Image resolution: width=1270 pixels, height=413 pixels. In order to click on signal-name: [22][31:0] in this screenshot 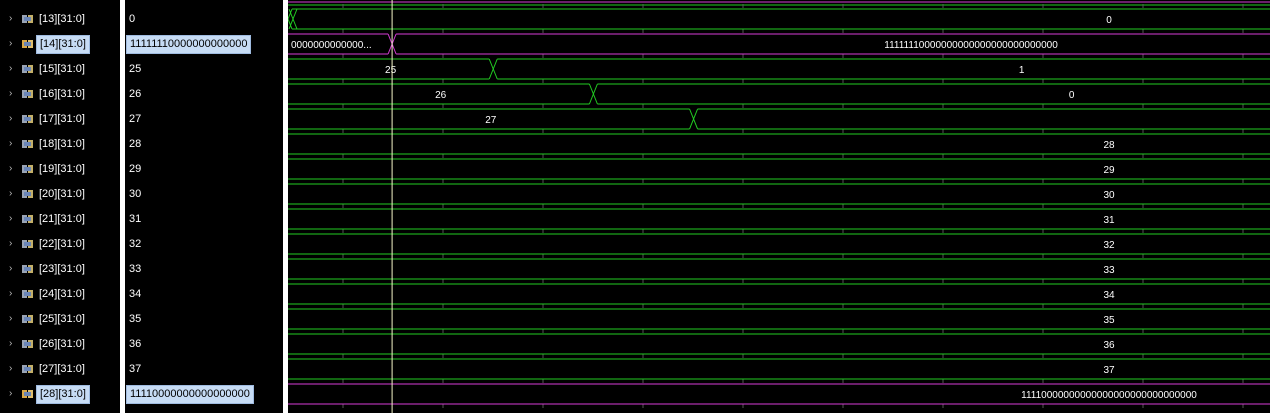, I will do `click(62, 244)`.